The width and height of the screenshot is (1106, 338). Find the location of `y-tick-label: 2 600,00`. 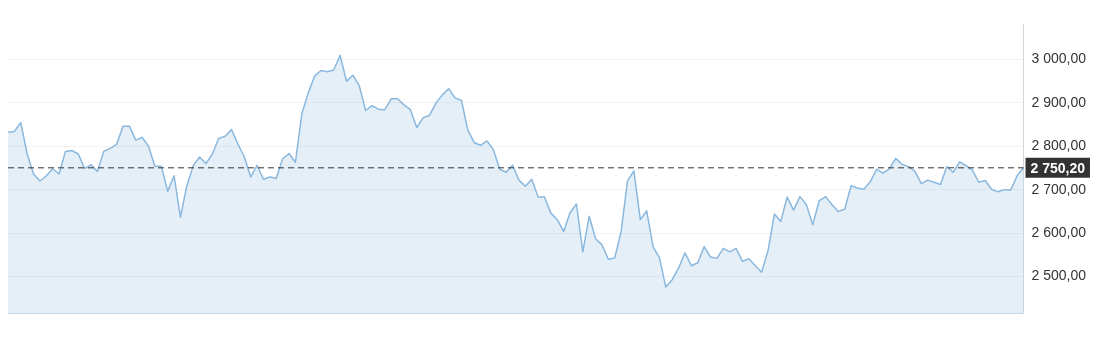

y-tick-label: 2 600,00 is located at coordinates (1059, 232).